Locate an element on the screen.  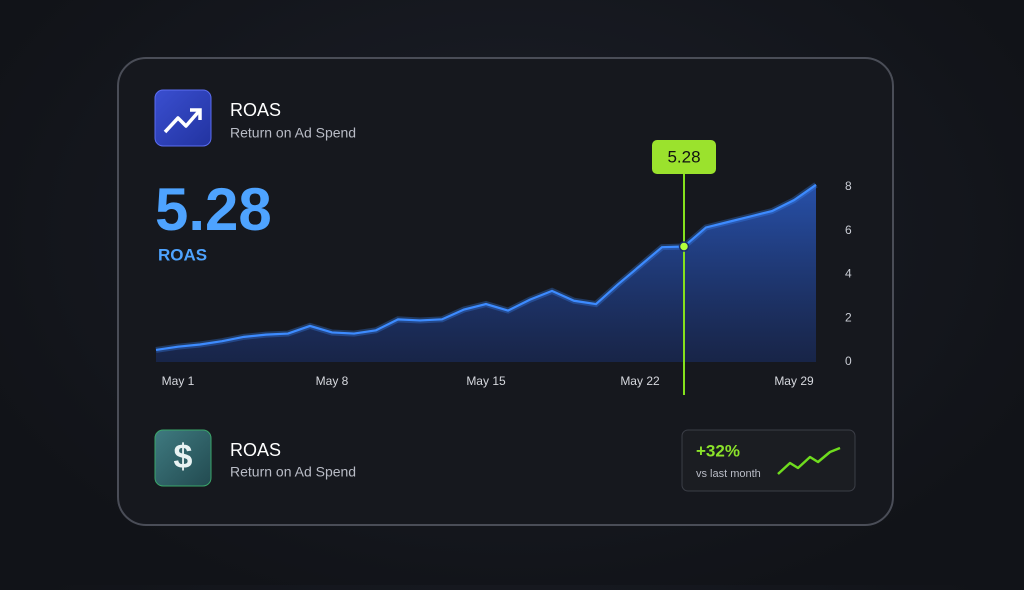
y-tick-label: 4 is located at coordinates (848, 274).